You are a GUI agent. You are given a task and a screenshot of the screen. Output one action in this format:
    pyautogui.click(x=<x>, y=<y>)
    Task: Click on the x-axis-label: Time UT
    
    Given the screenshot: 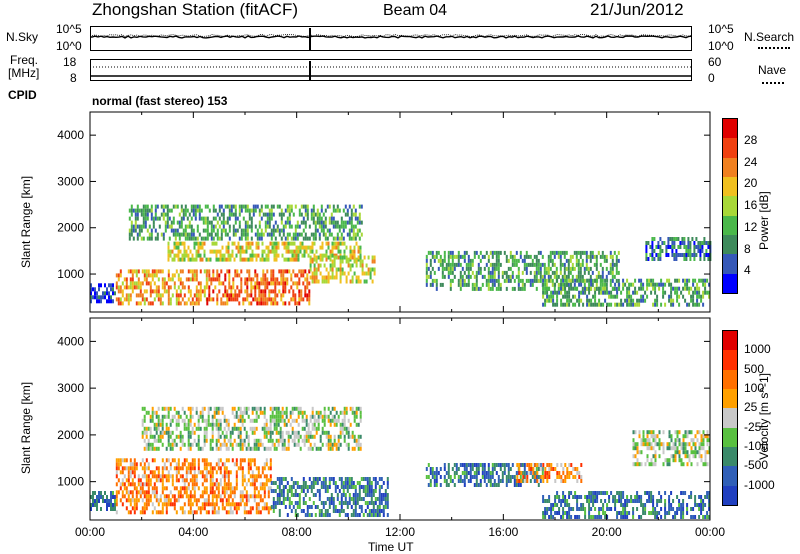 What is the action you would take?
    pyautogui.click(x=391, y=547)
    